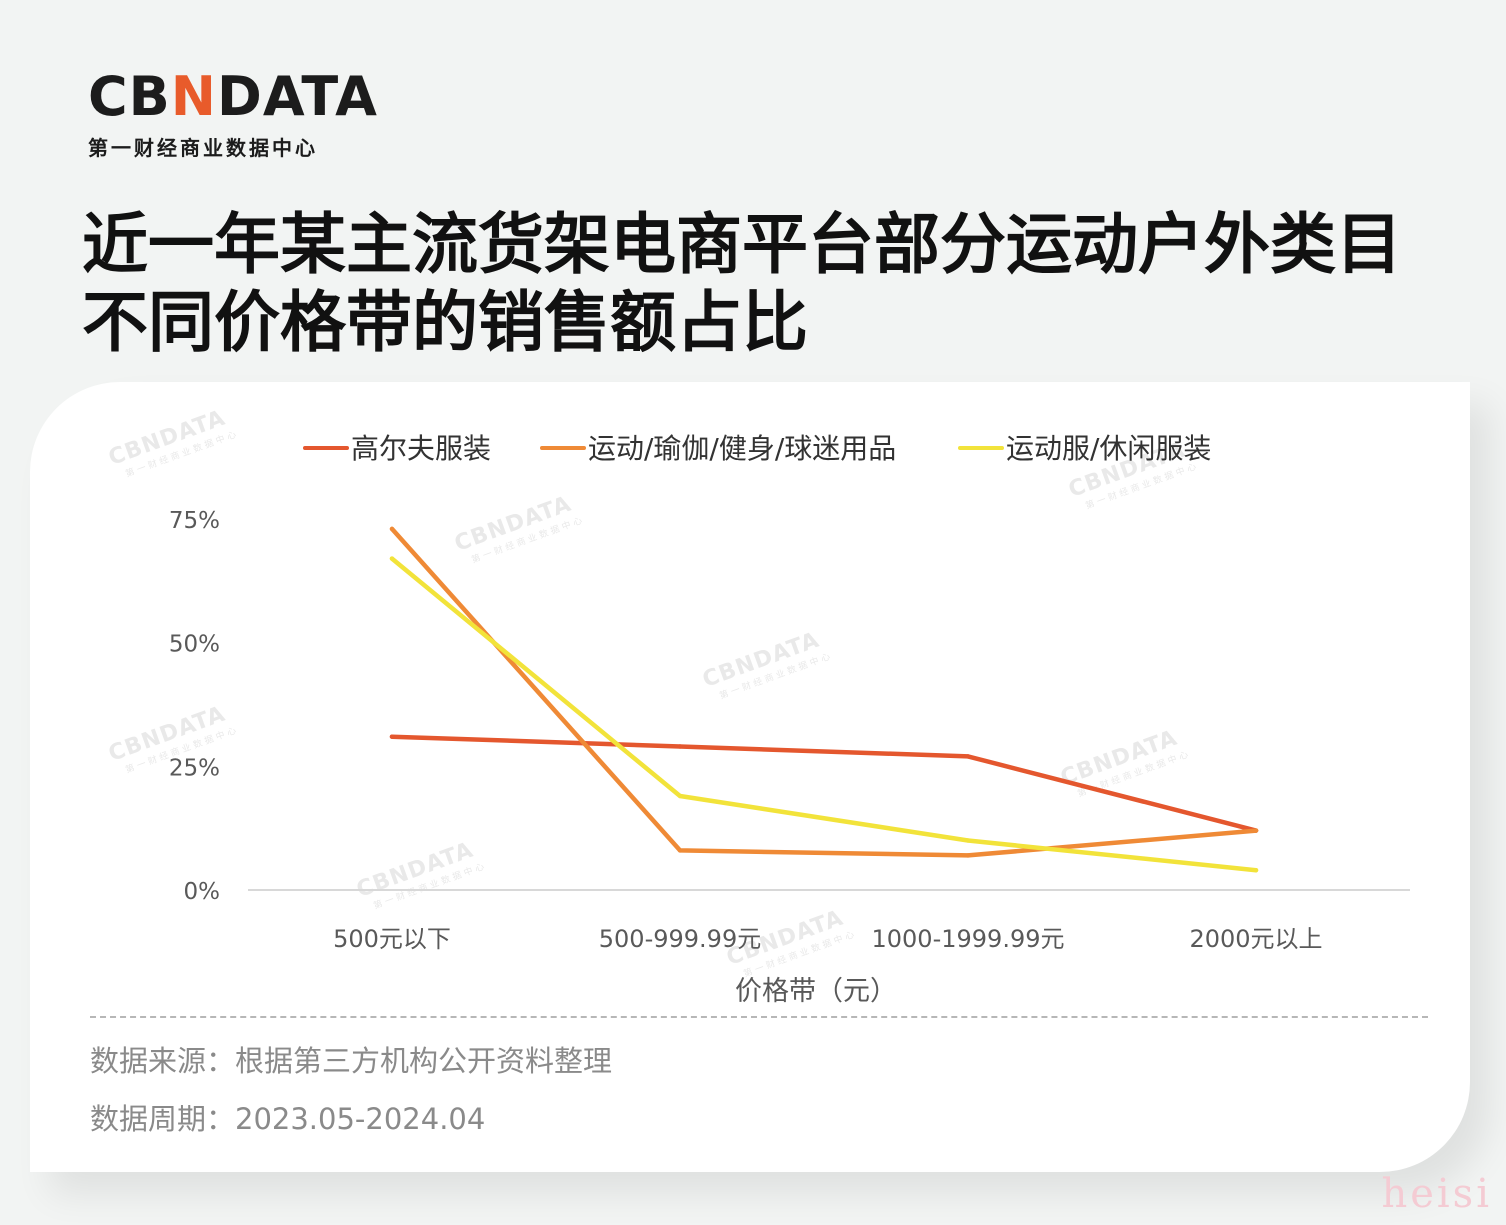 The height and width of the screenshot is (1225, 1506). I want to click on cbndata-logo: CBNDATA 第一财经商业数据中心, so click(233, 115).